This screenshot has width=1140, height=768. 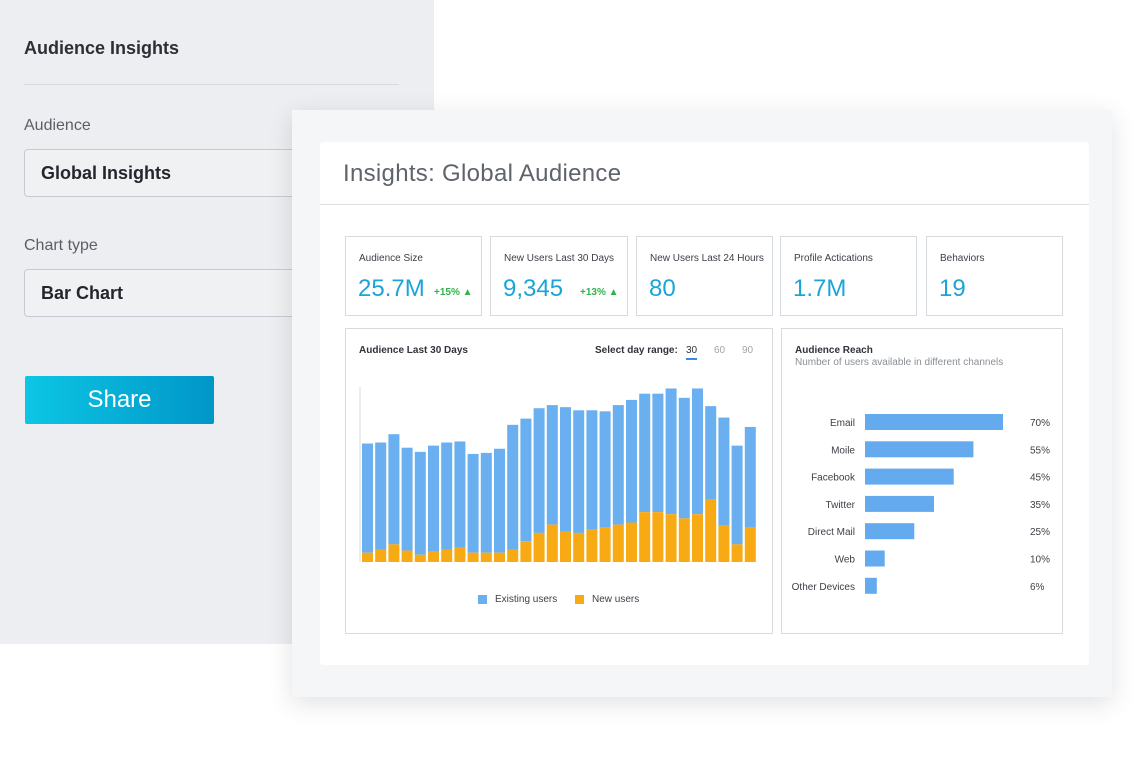 What do you see at coordinates (707, 258) in the screenshot?
I see `kpi-label: New Users Last 24 Hours` at bounding box center [707, 258].